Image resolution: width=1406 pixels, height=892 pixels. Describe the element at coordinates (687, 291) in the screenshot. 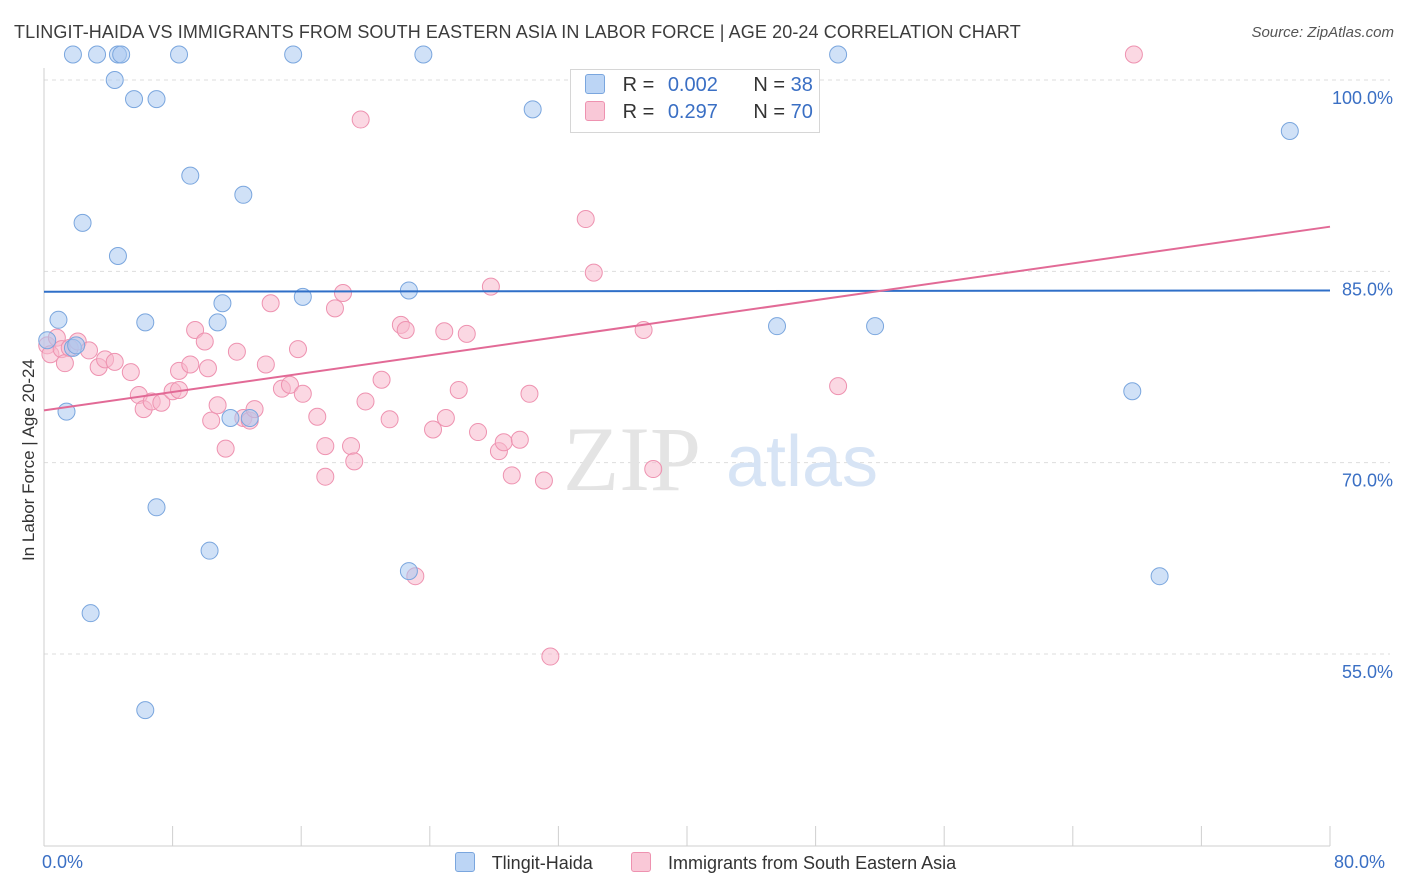

I see `trend-line-tlingit` at that location.